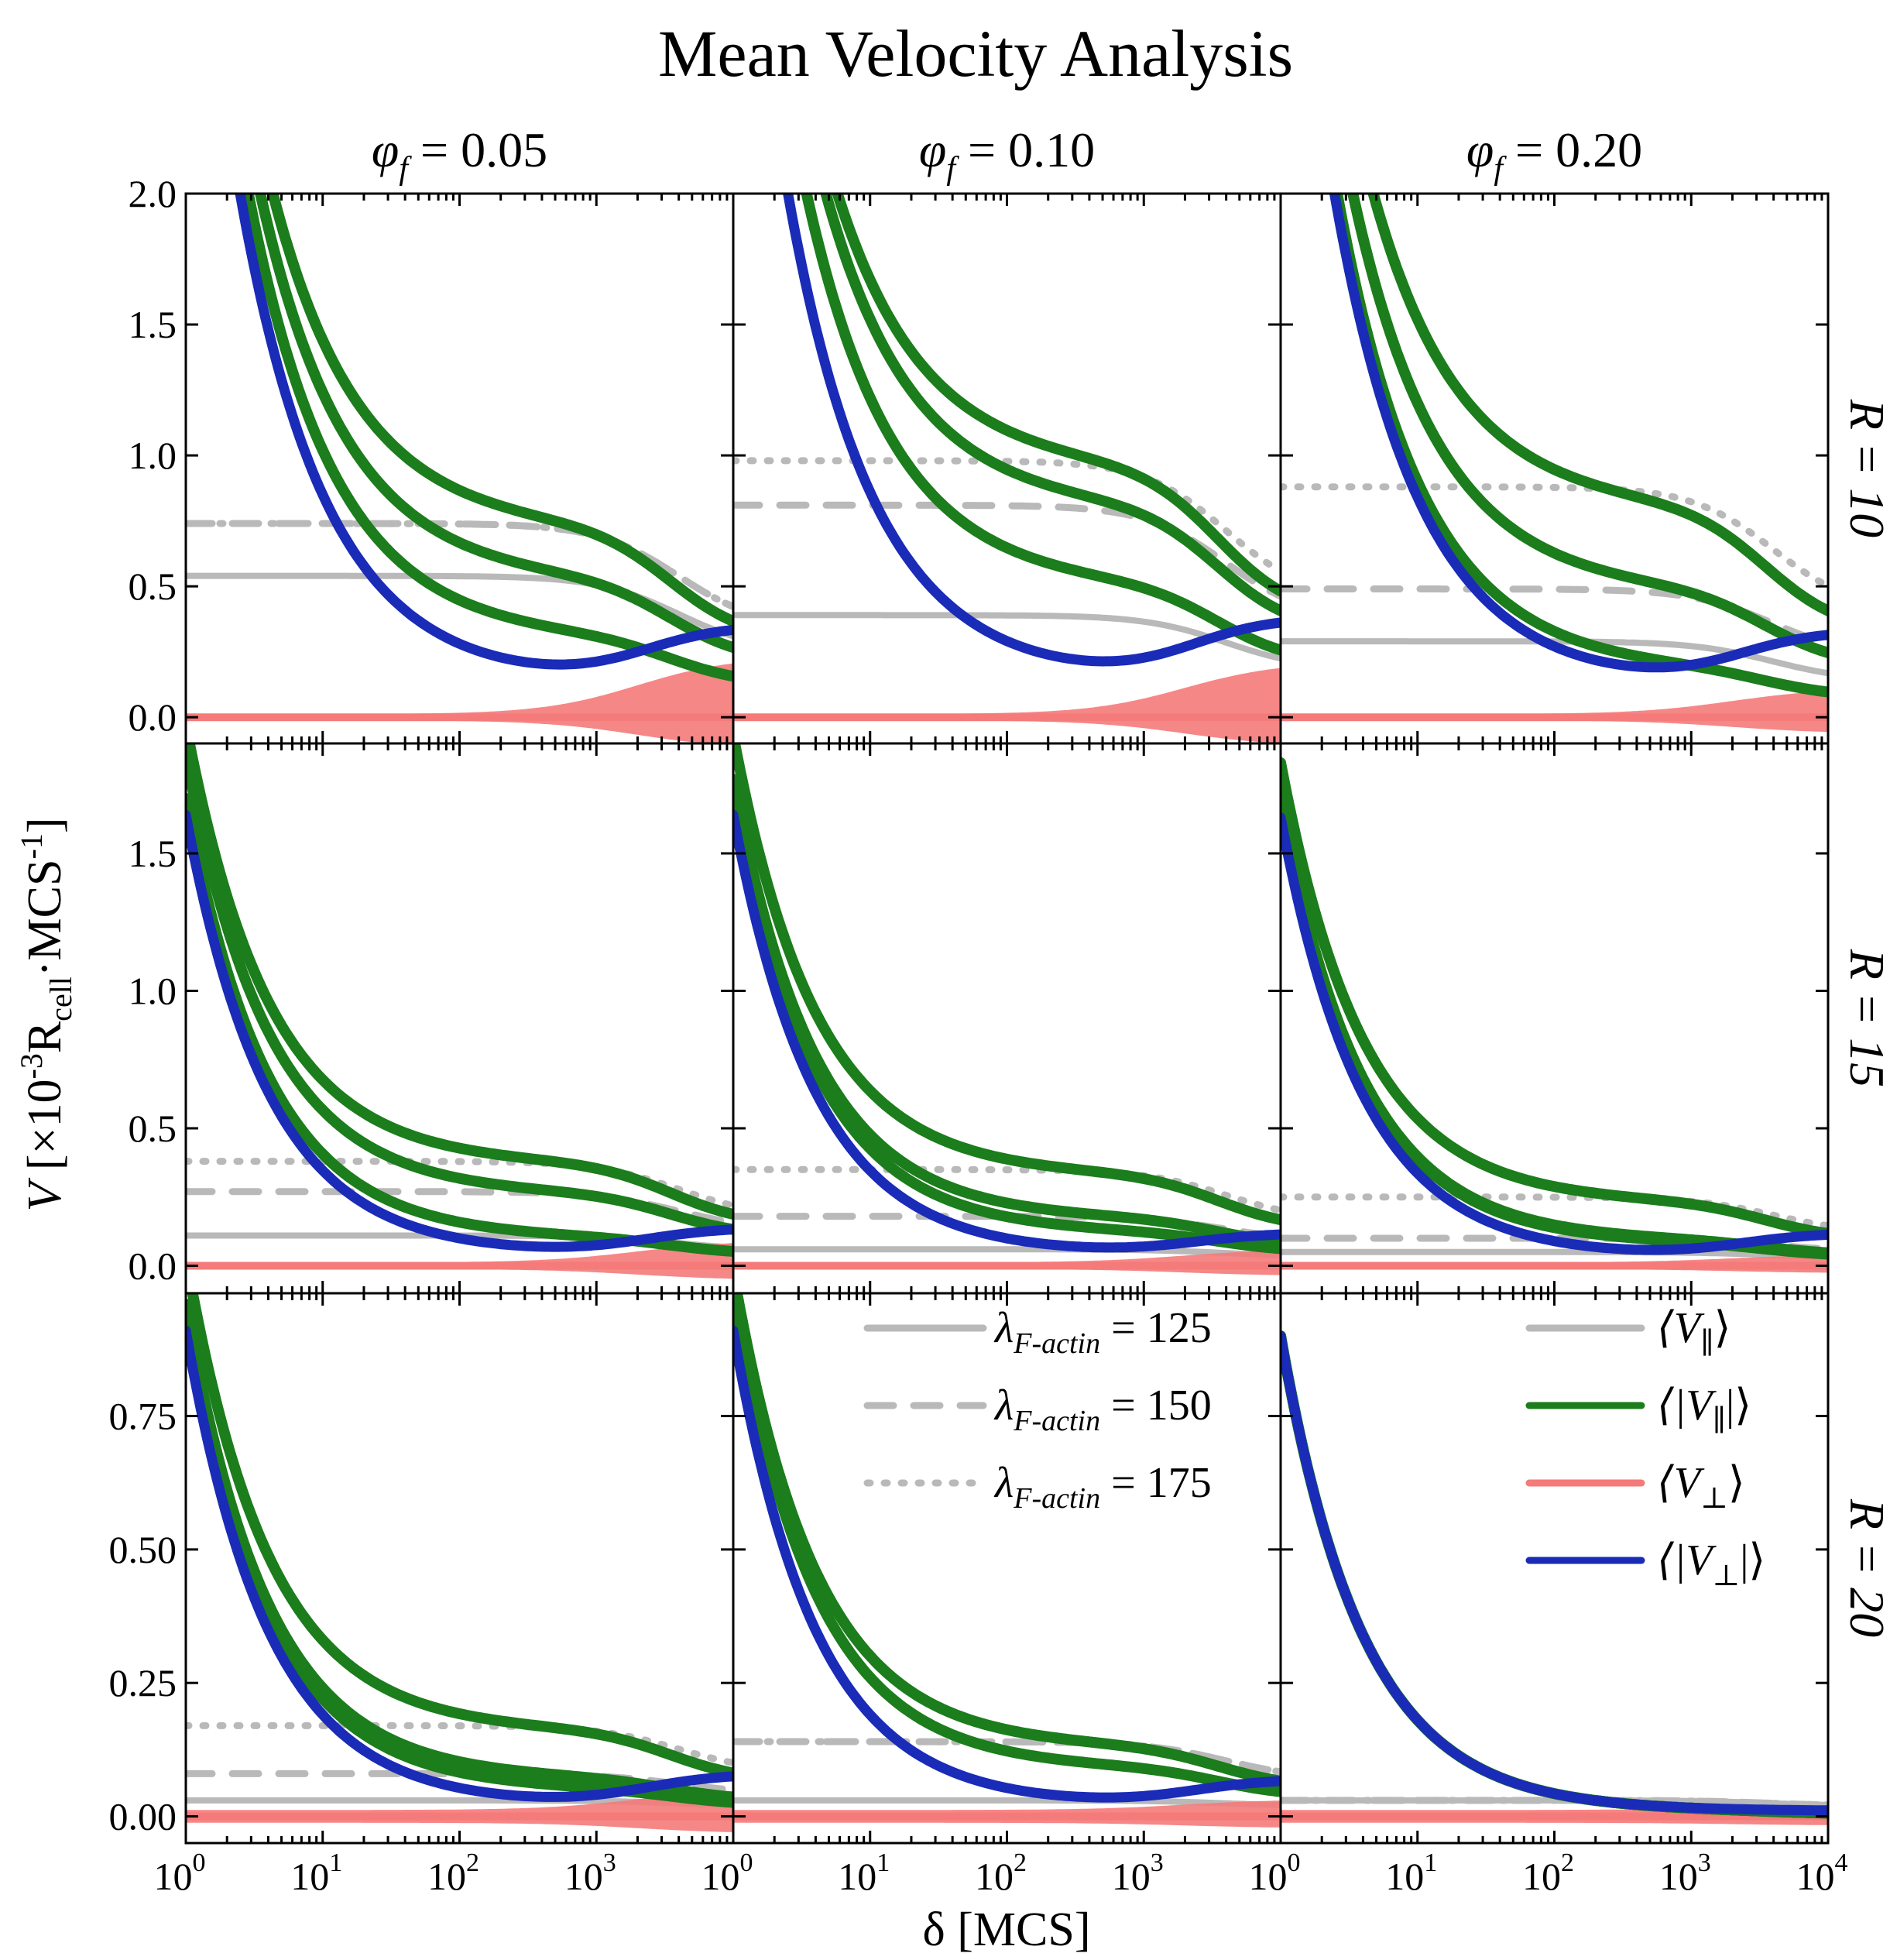 This screenshot has width=1890, height=1960. What do you see at coordinates (1711, 1564) in the screenshot?
I see `legend-quantity-label-absperp: ⟨|V⊥|⟩` at bounding box center [1711, 1564].